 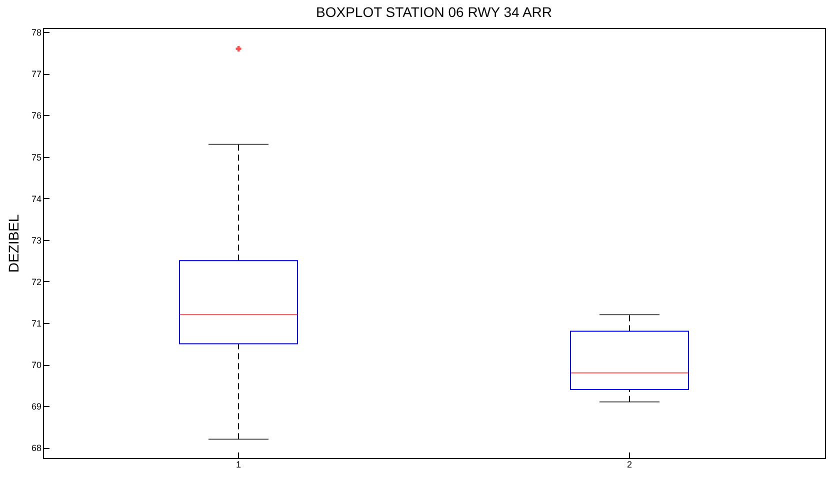 What do you see at coordinates (36, 448) in the screenshot?
I see `y-tick-label: 68` at bounding box center [36, 448].